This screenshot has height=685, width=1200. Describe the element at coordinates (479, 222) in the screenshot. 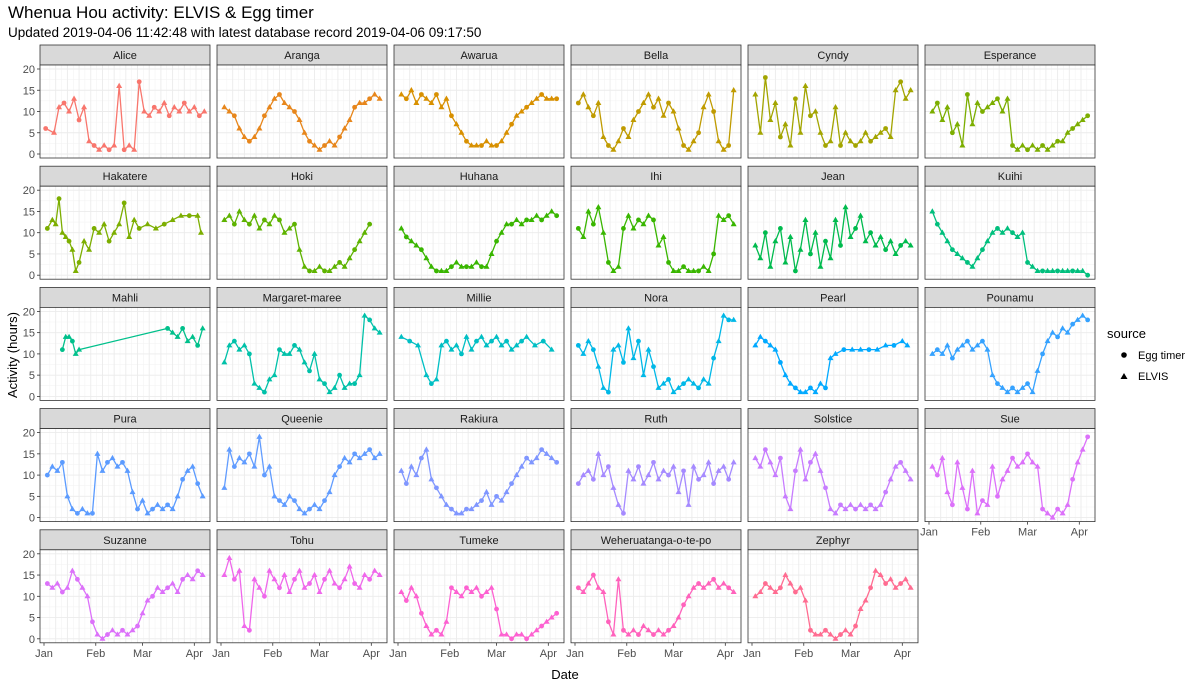

I see `panel-huhana: Huhana` at that location.